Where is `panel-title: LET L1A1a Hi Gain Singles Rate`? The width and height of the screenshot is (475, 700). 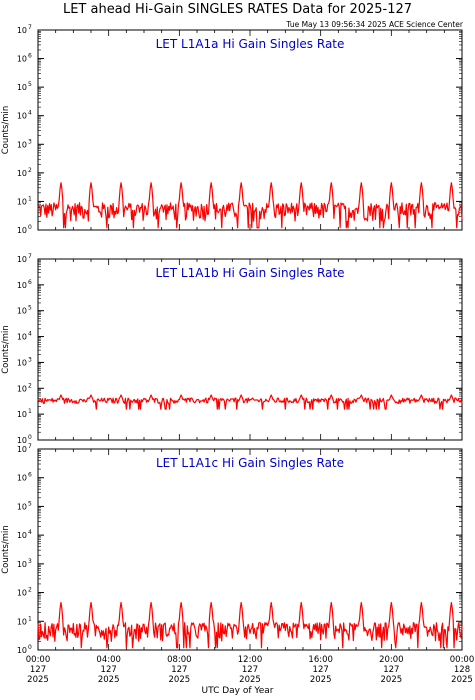
panel-title: LET L1A1a Hi Gain Singles Rate is located at coordinates (250, 44).